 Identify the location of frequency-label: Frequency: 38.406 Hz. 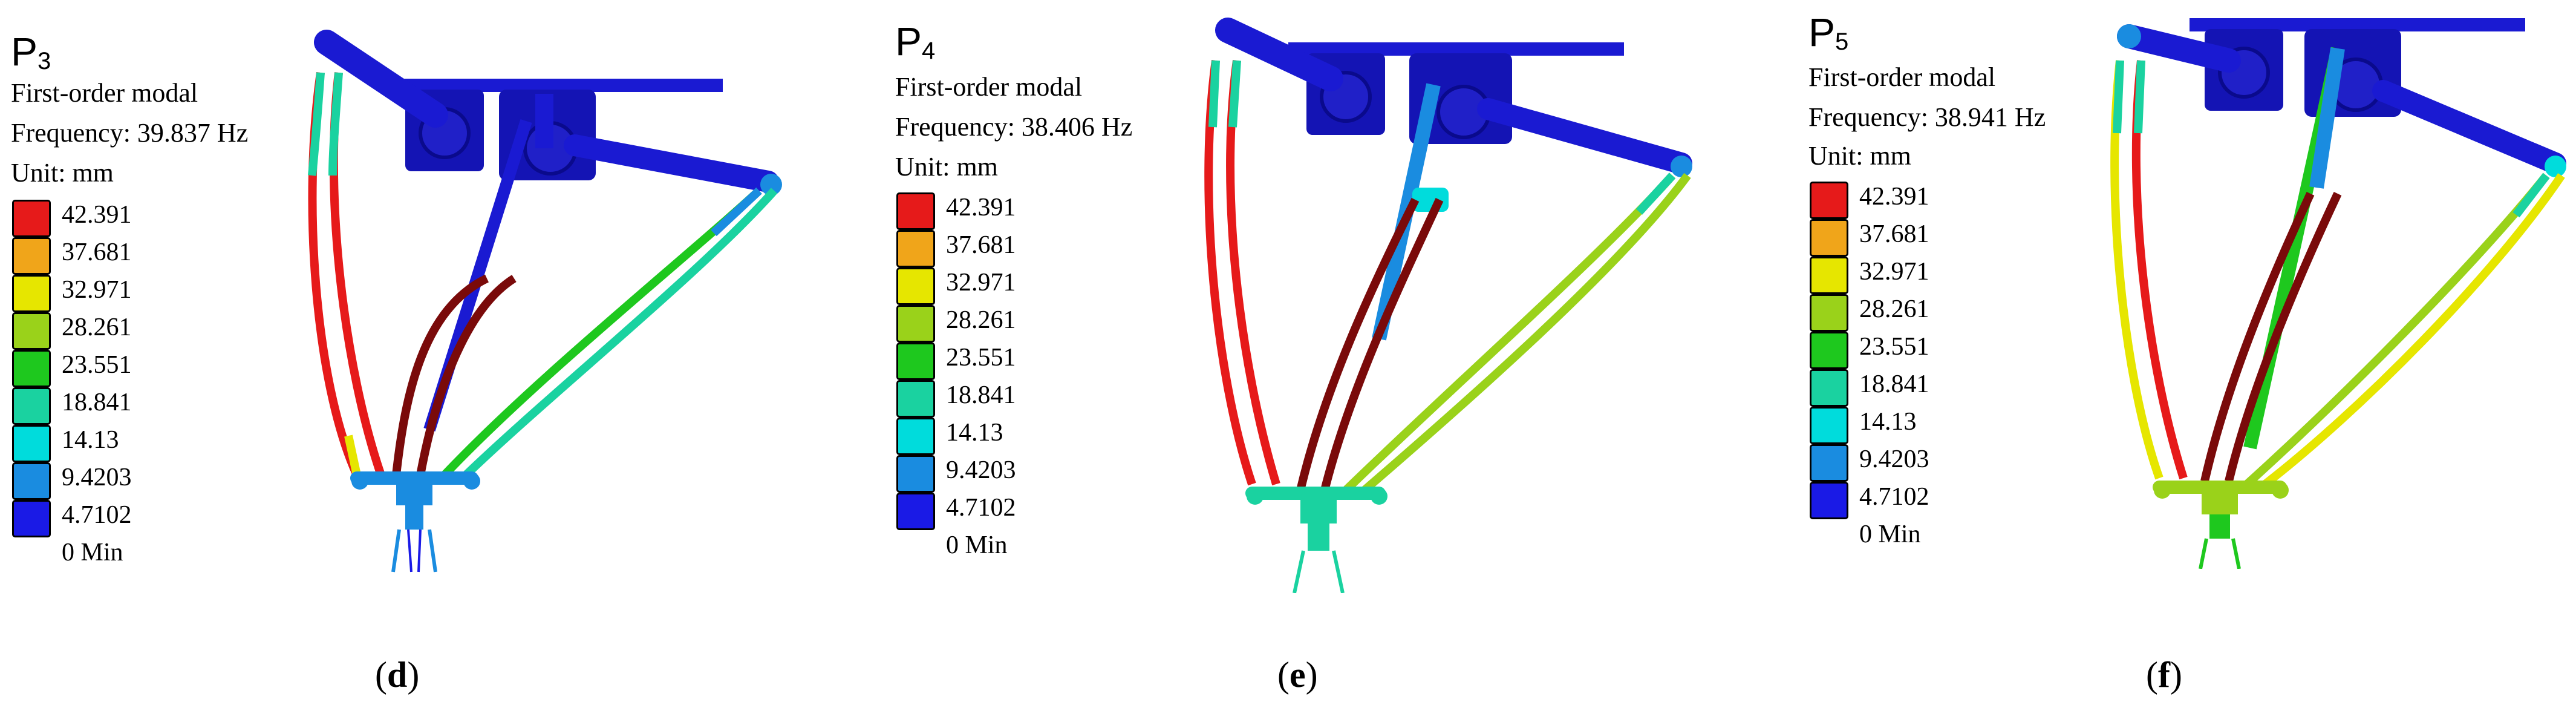
(1014, 127).